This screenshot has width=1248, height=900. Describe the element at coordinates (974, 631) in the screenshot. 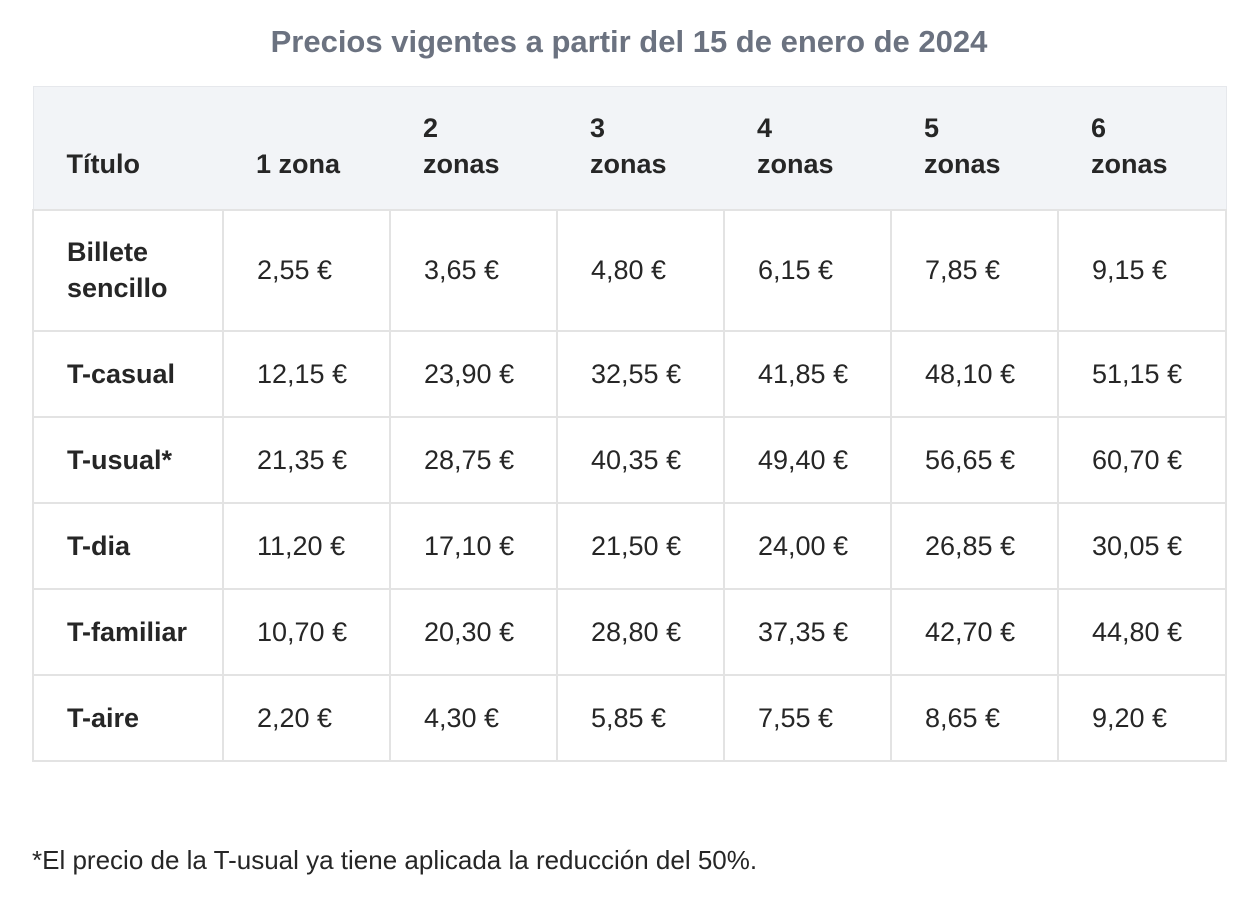

I see `price-cell: 42,70 €` at that location.